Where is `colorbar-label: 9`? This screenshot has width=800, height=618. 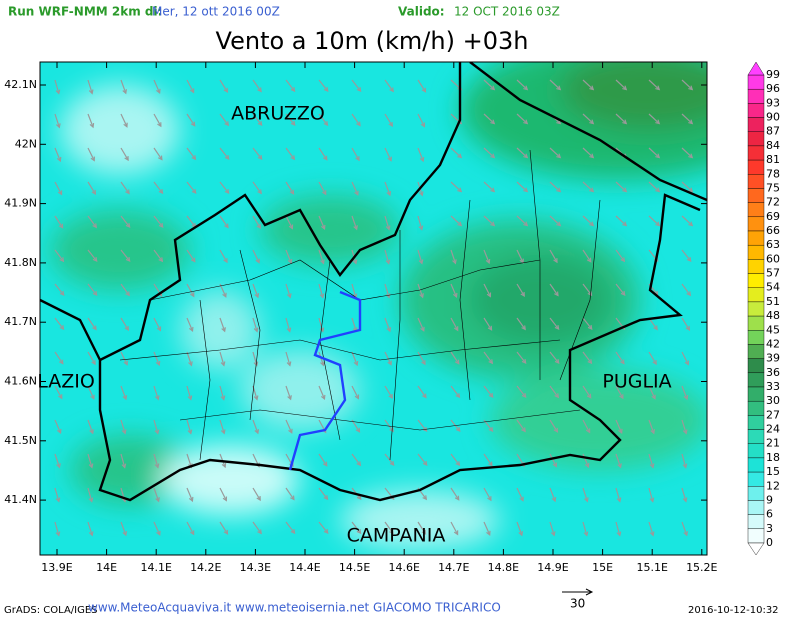 colorbar-label: 9 is located at coordinates (769, 499).